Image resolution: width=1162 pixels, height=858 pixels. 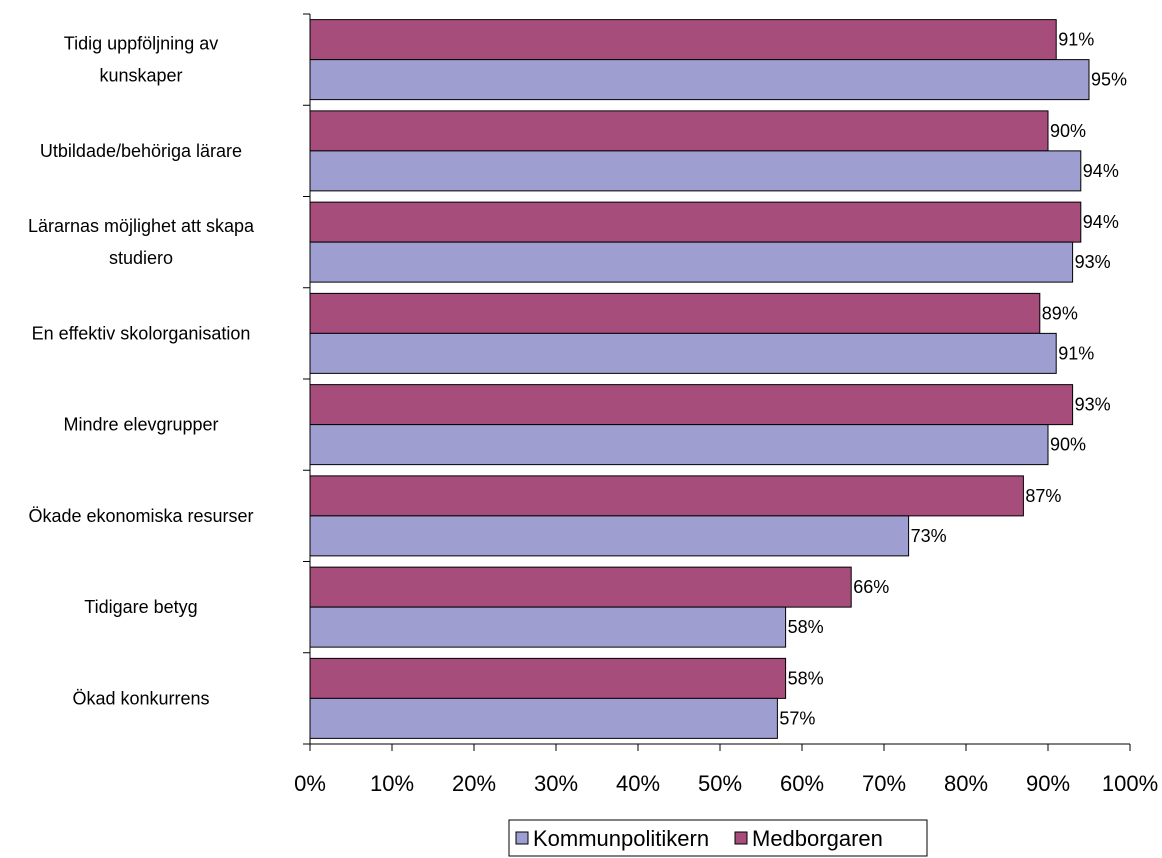 I want to click on data-label: 89%, so click(x=1060, y=313).